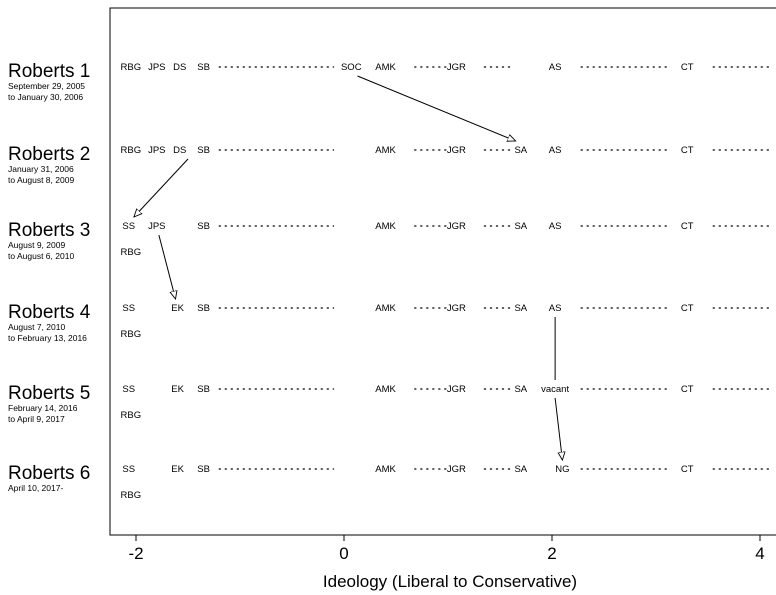 Image resolution: width=776 pixels, height=595 pixels. I want to click on justice-label: NG, so click(562, 469).